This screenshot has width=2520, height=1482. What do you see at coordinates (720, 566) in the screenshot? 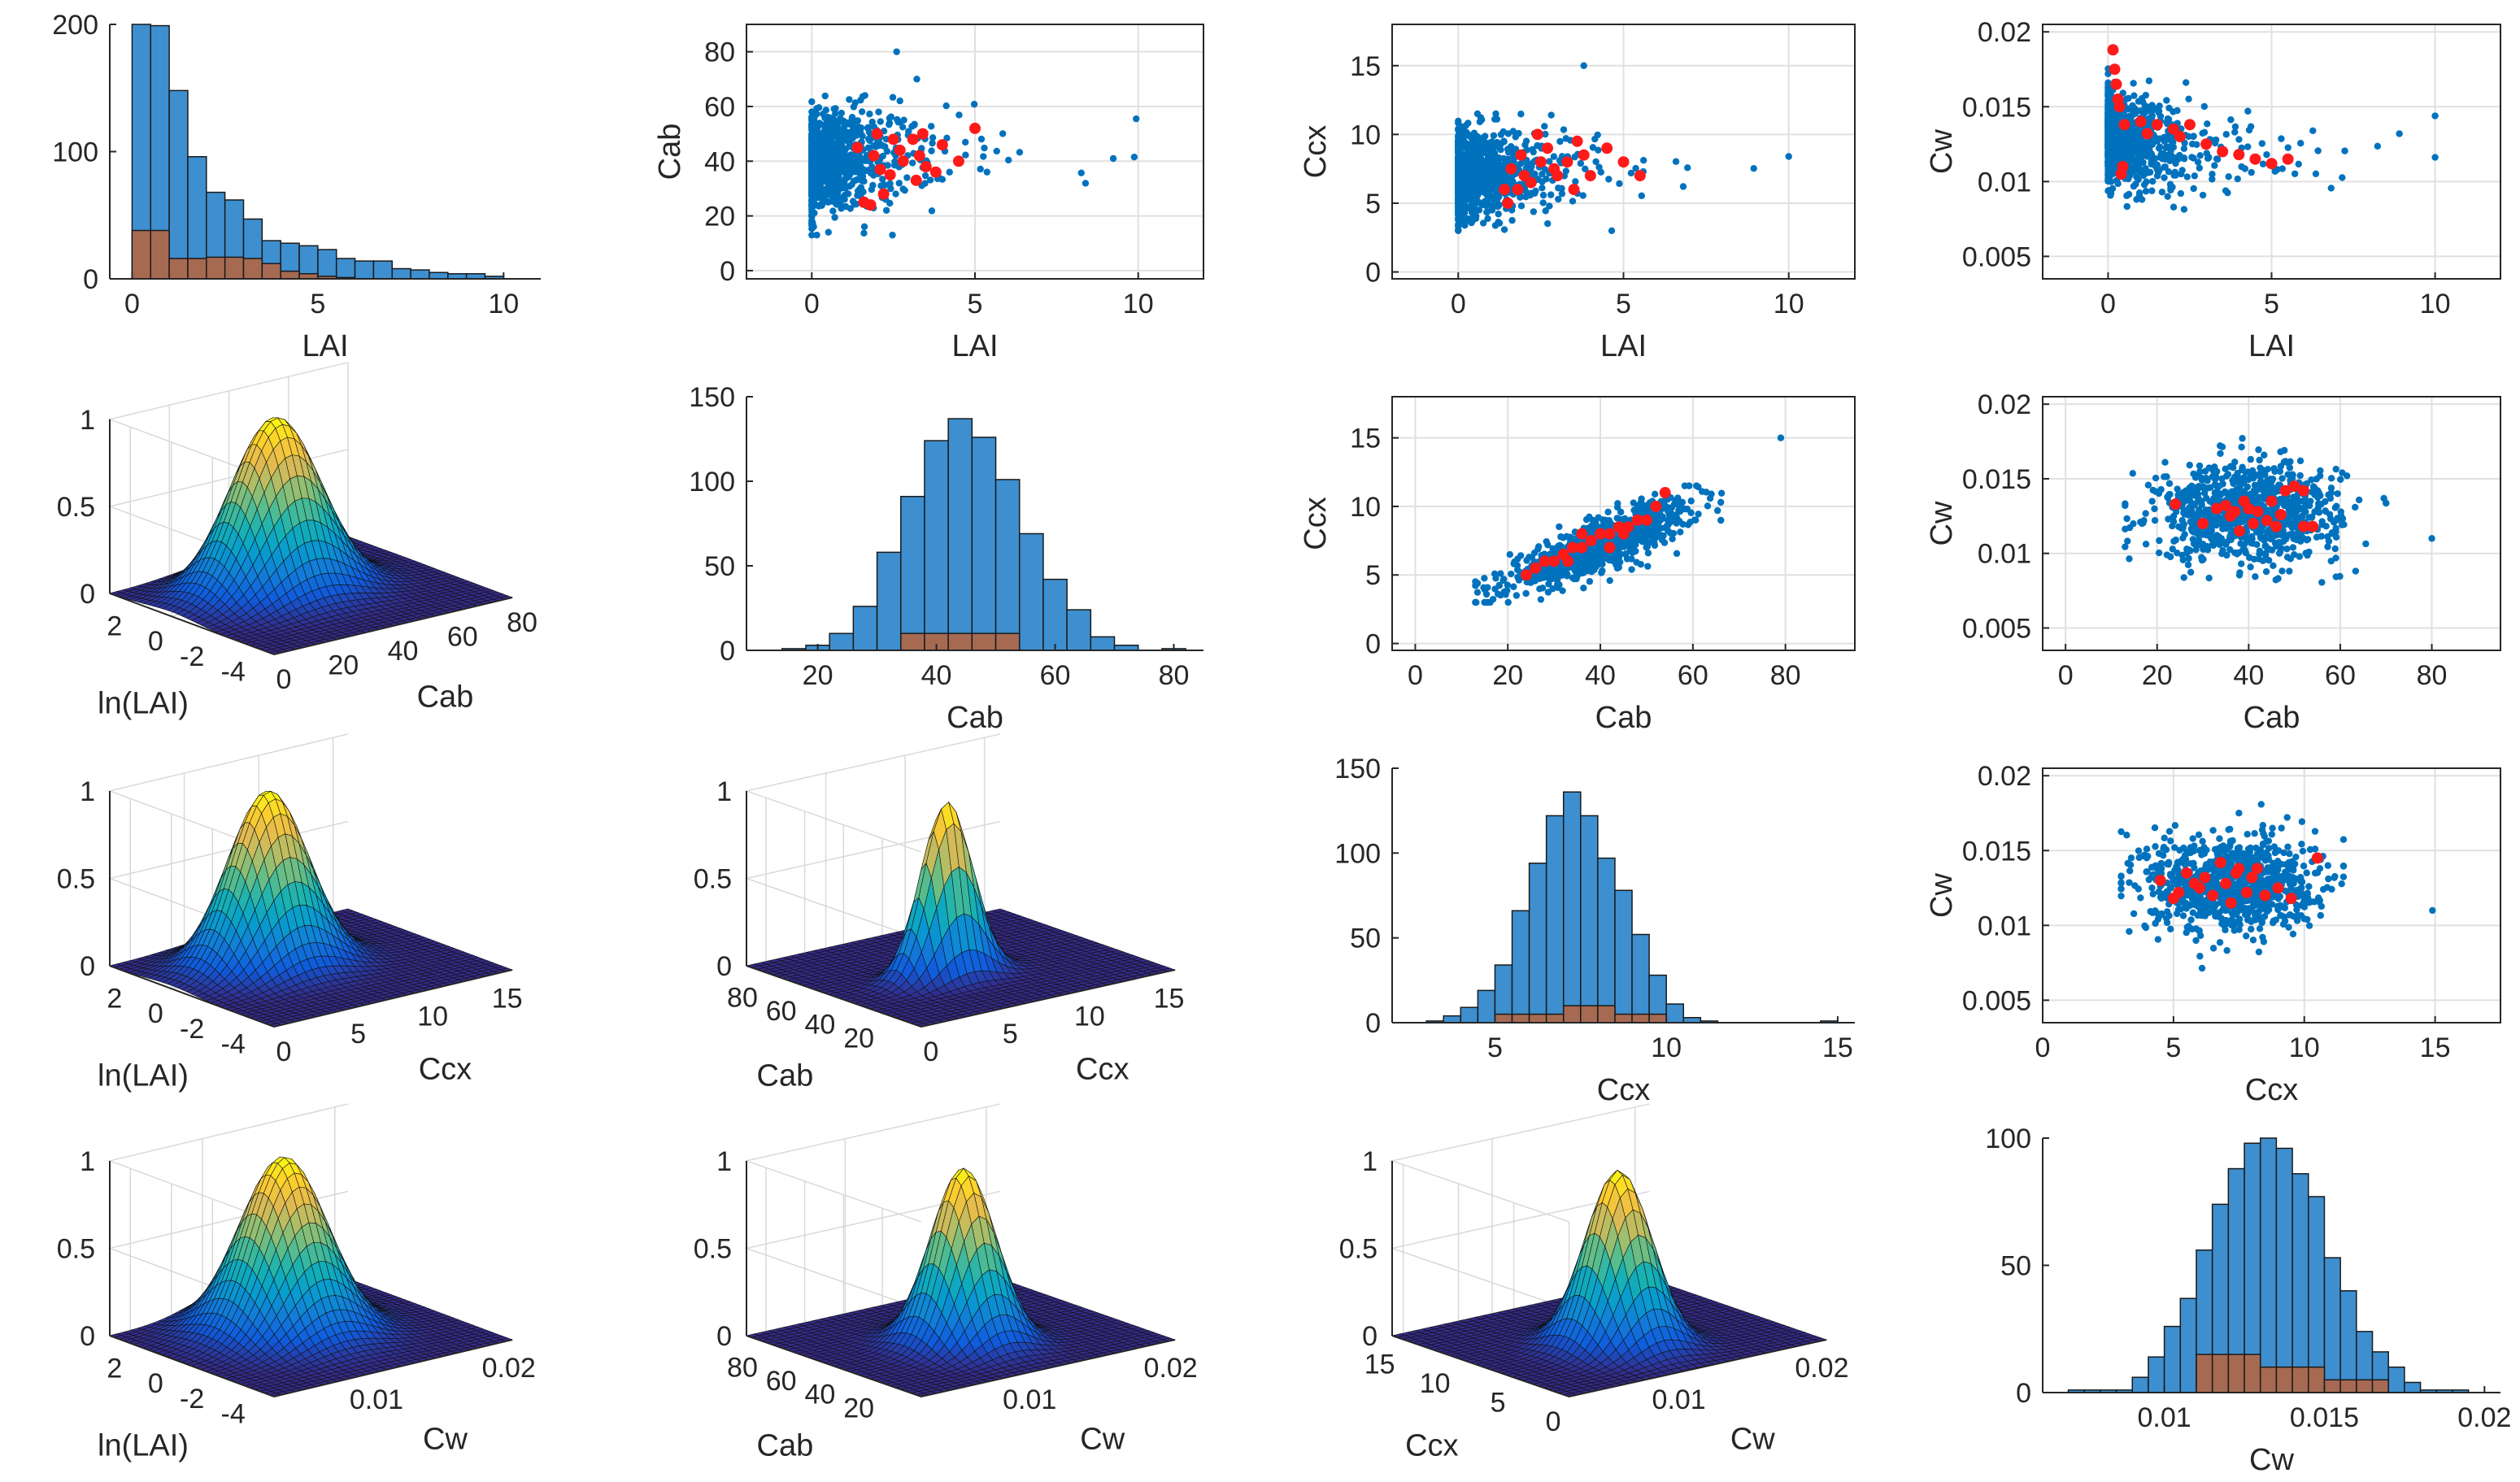
I see `y-tick-label: 50` at bounding box center [720, 566].